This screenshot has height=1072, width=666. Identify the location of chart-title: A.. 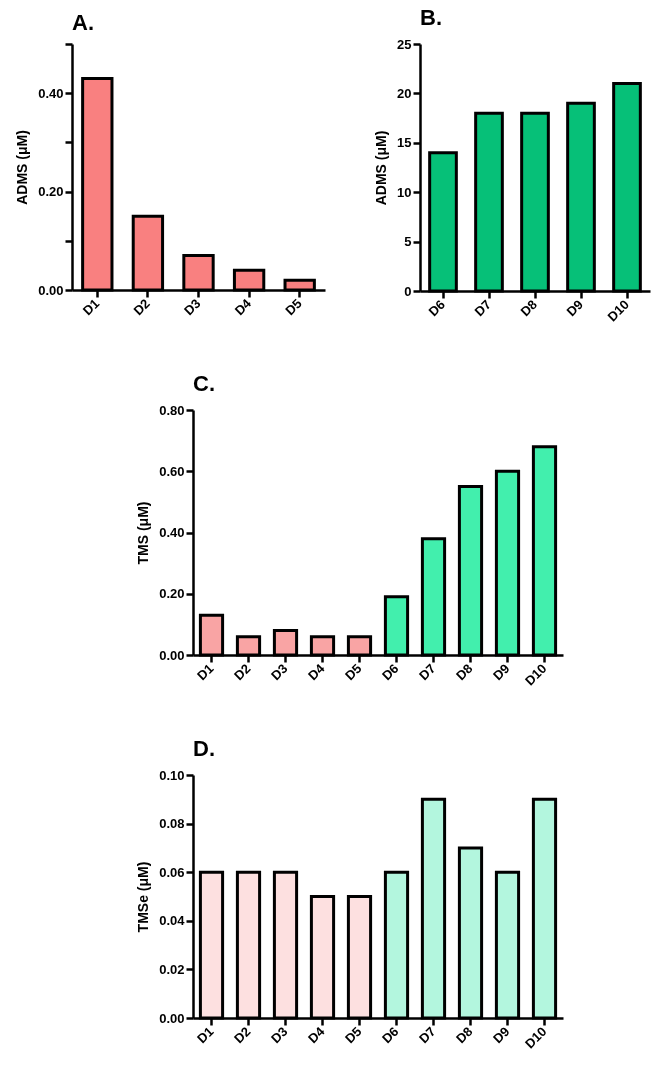
(83, 22).